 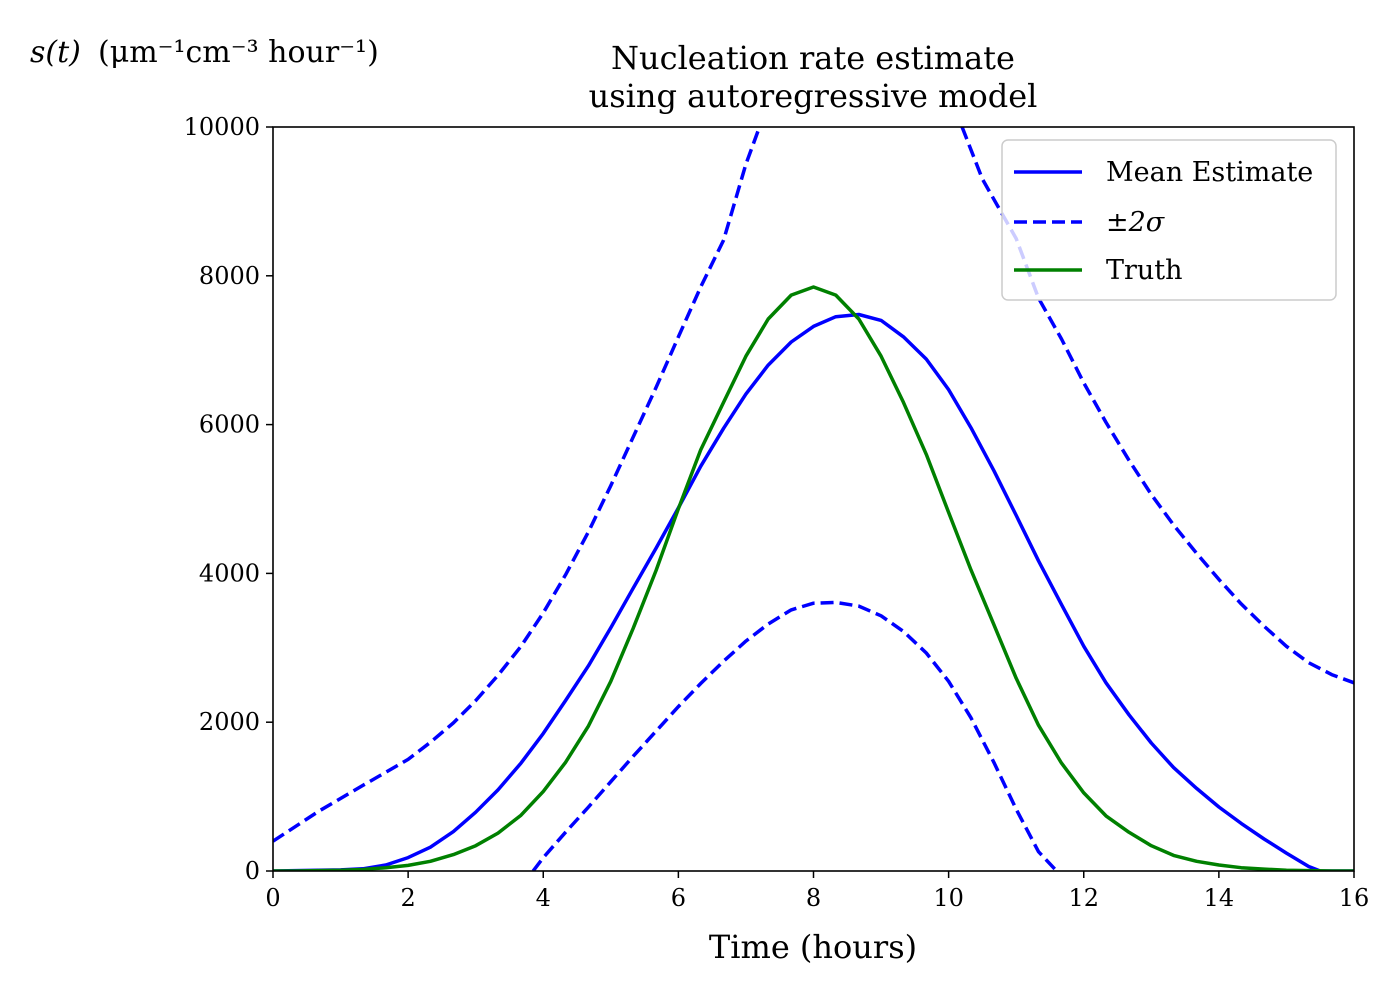 What do you see at coordinates (1144, 270) in the screenshot?
I see `legend-label-truth: Truth` at bounding box center [1144, 270].